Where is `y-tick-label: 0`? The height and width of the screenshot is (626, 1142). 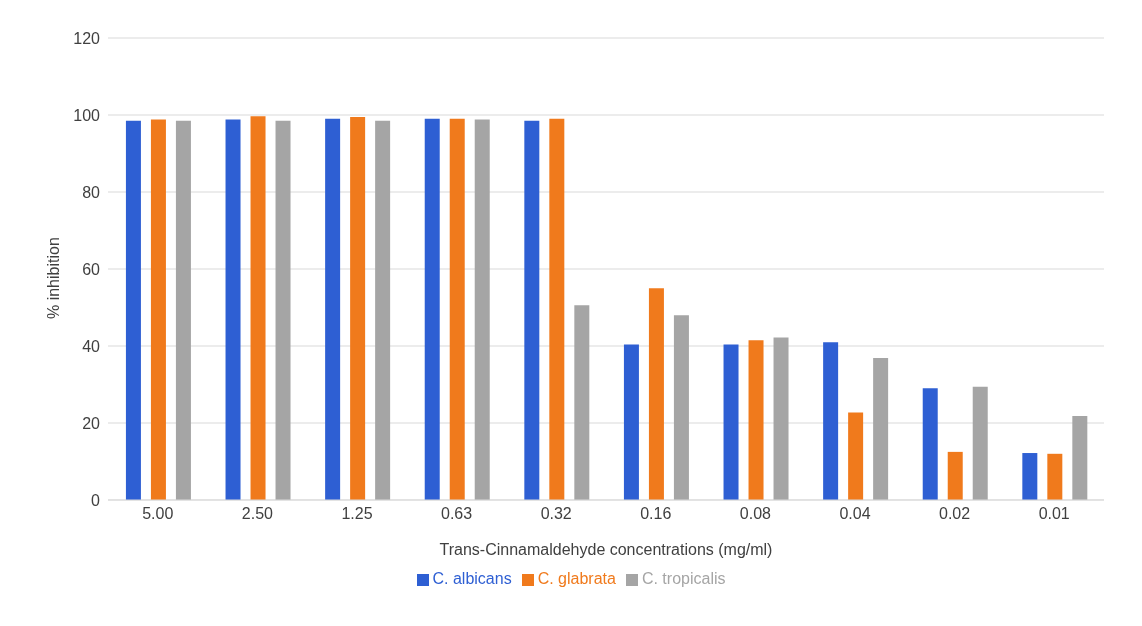
y-tick-label: 0 is located at coordinates (96, 500).